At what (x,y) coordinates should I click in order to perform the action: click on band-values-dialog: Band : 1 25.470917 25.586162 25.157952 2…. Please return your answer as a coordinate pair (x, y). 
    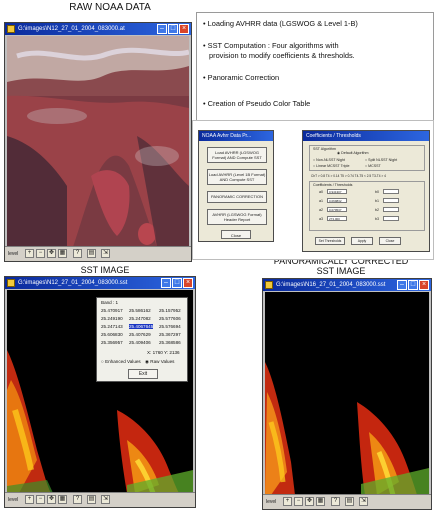
    Looking at the image, I should click on (142, 339).